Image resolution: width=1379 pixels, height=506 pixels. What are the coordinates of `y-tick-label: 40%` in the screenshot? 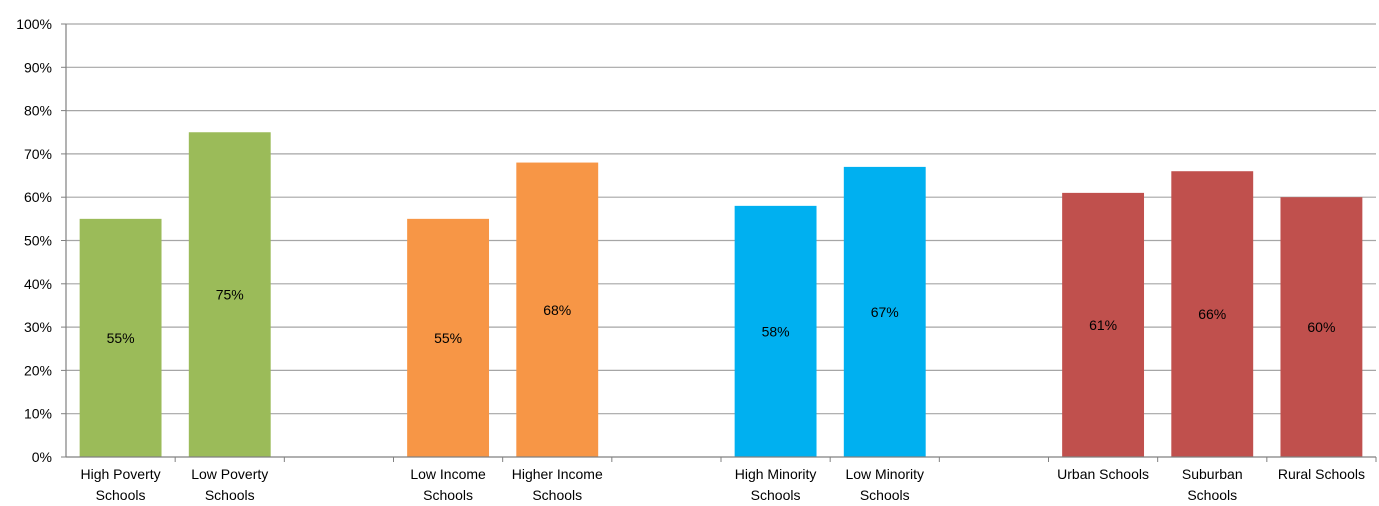 It's located at (38, 284).